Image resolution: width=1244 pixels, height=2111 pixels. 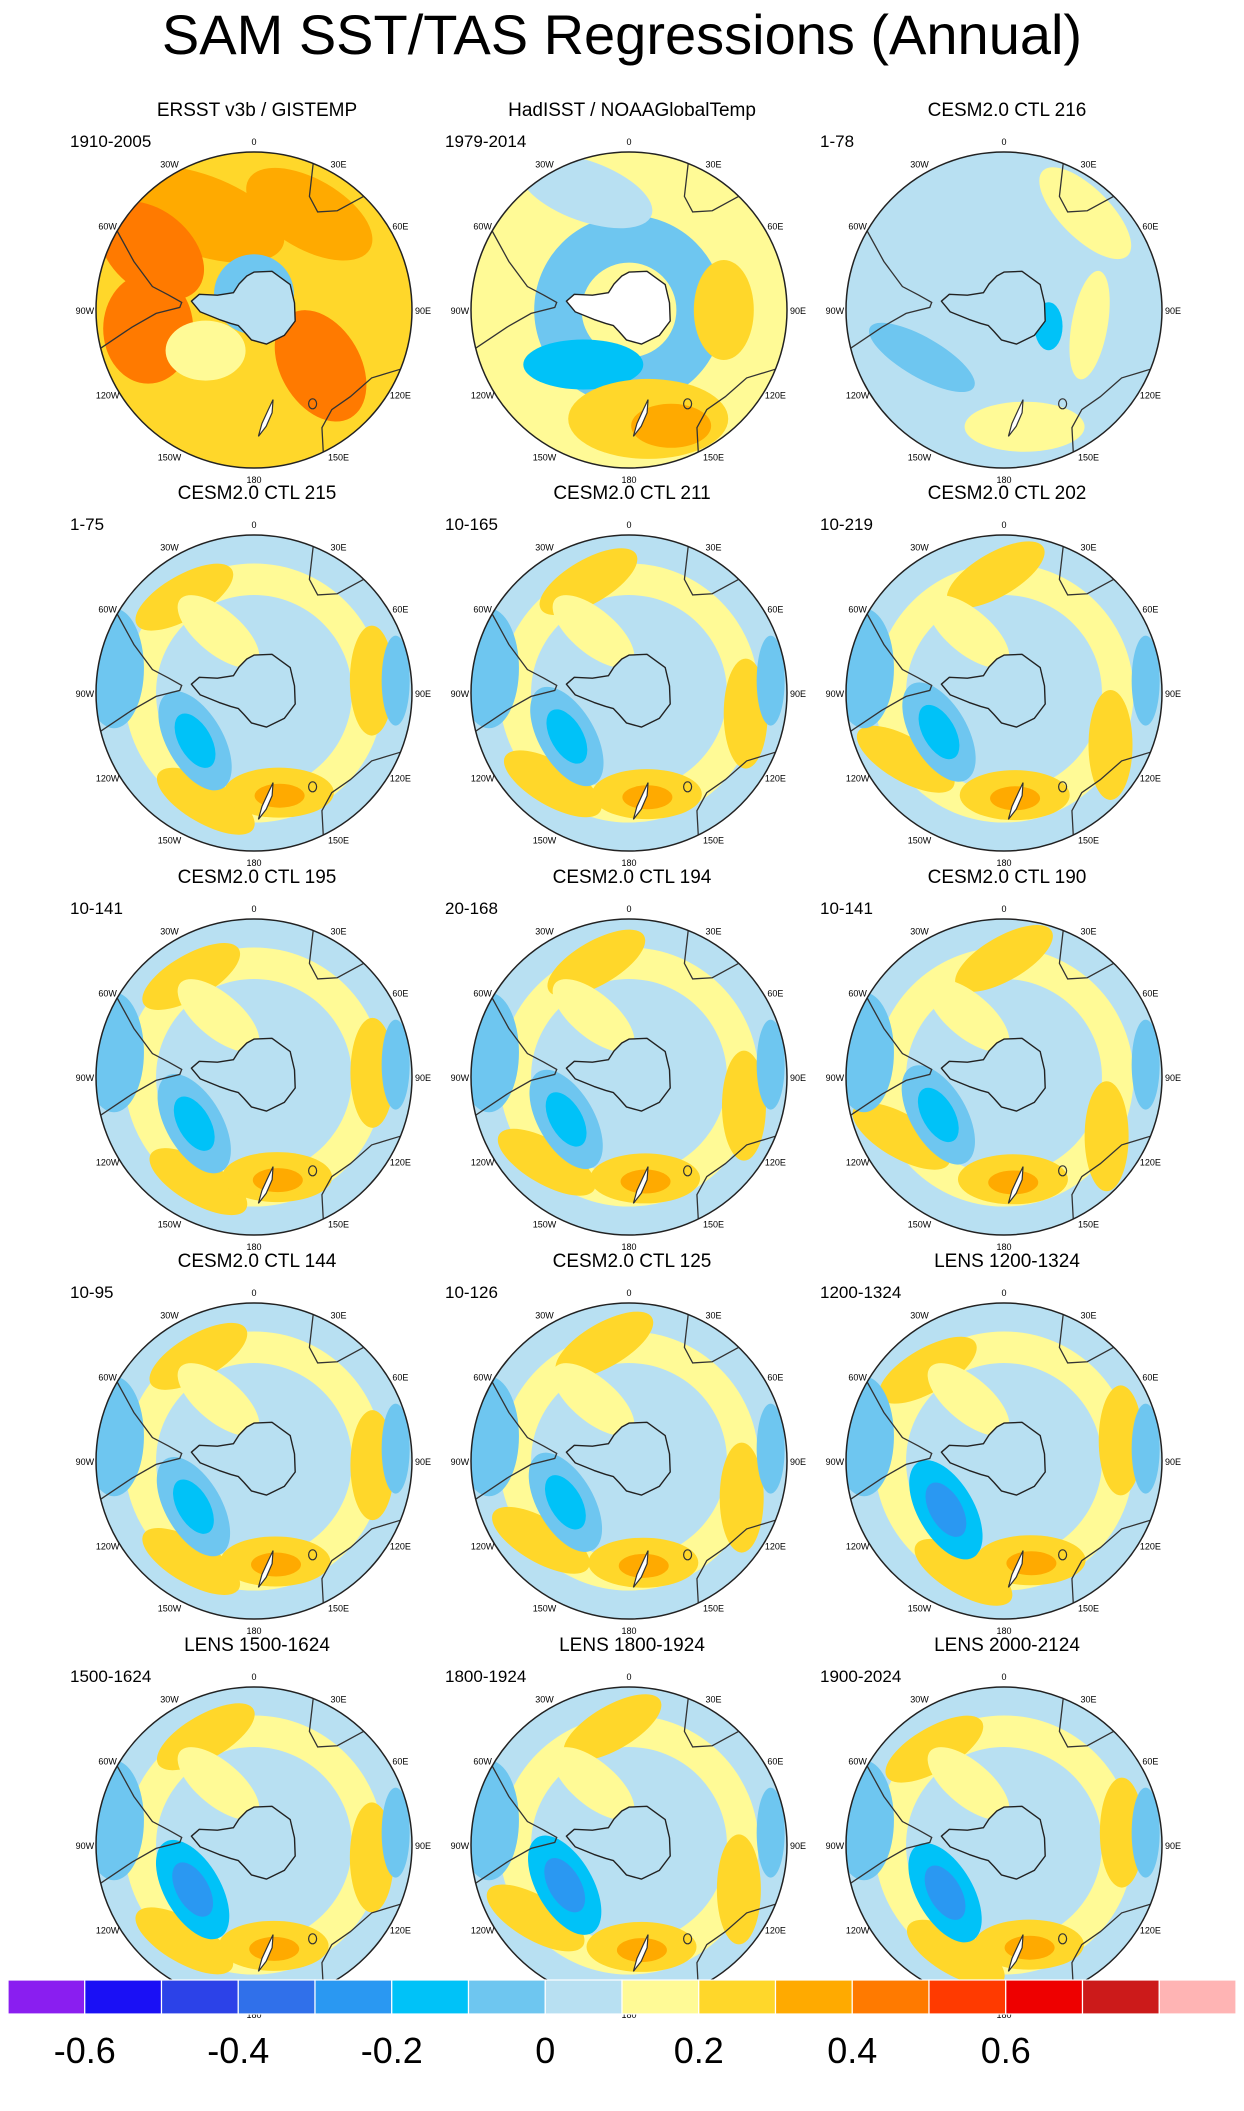 I want to click on longitude-label: 150E, so click(x=1088, y=457).